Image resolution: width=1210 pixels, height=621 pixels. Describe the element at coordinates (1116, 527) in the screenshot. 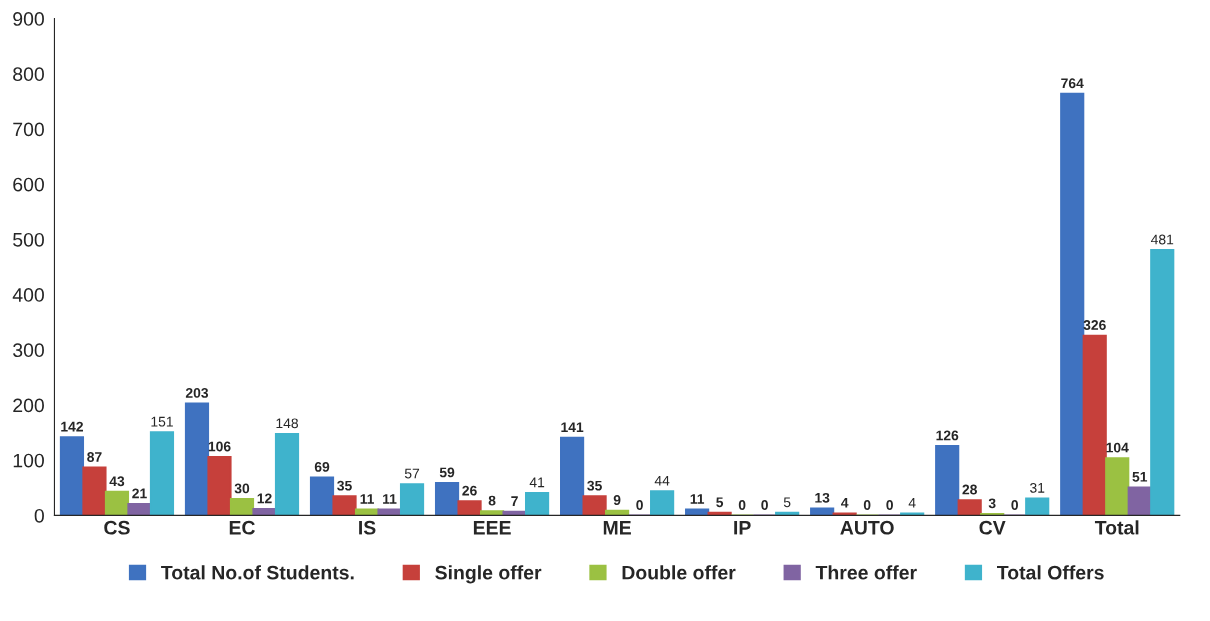

I see `x-tick-label: Total` at that location.